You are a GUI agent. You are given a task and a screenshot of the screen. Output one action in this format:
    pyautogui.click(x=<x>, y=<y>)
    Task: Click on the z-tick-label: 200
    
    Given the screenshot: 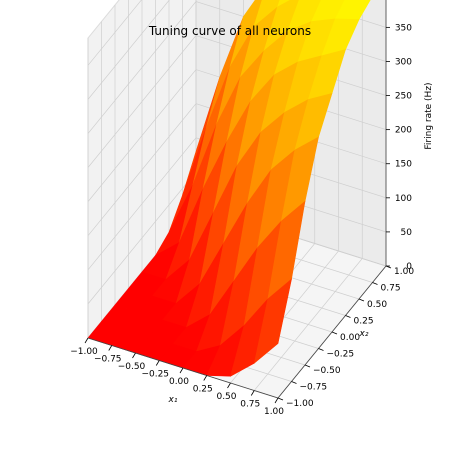 What is the action you would take?
    pyautogui.click(x=403, y=131)
    